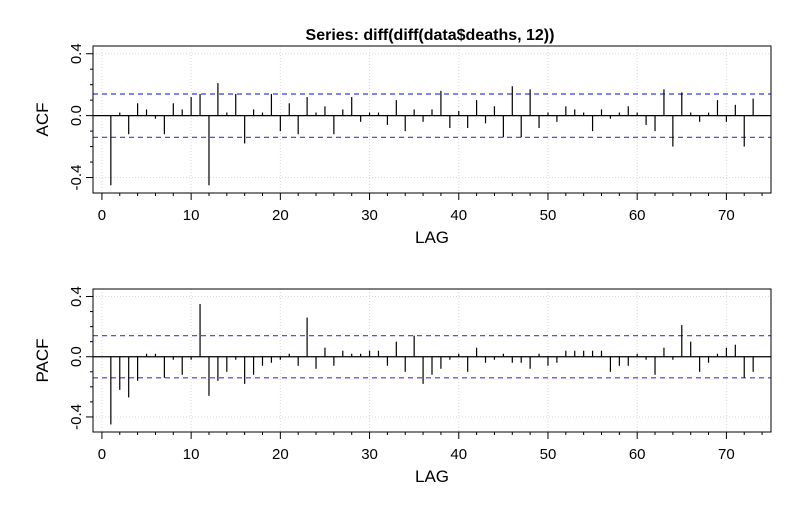  I want to click on pacf-xtick-label: 10, so click(191, 454).